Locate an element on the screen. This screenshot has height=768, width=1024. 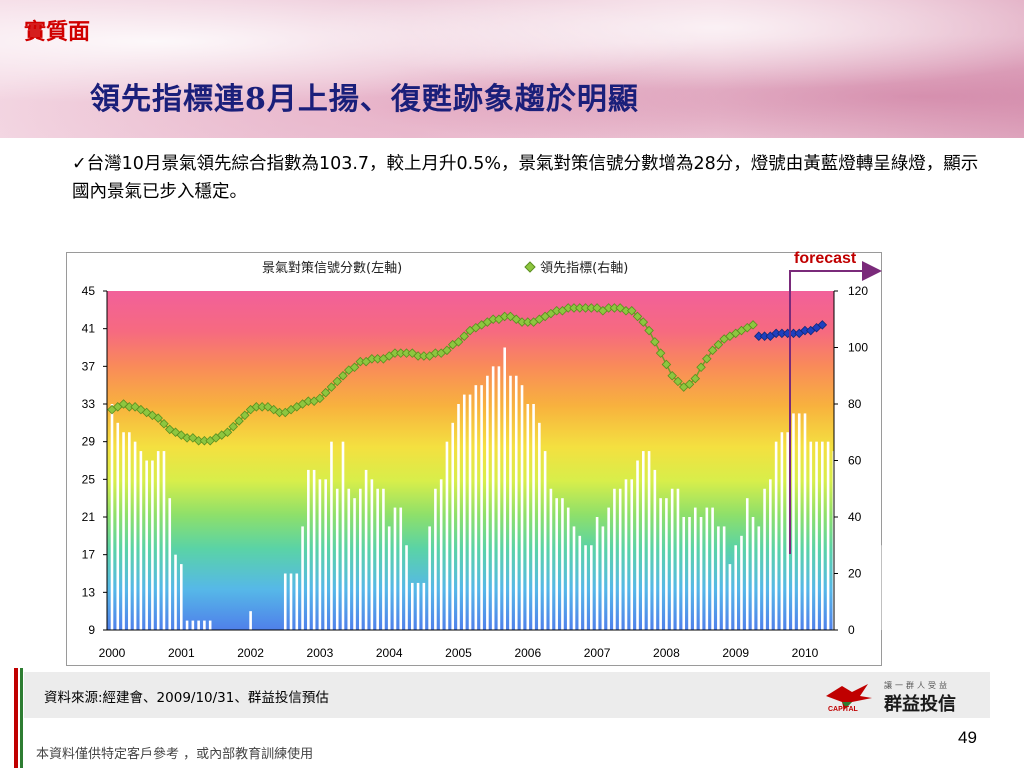
legend-line-series: 領先指標(右軸) is located at coordinates (576, 266).